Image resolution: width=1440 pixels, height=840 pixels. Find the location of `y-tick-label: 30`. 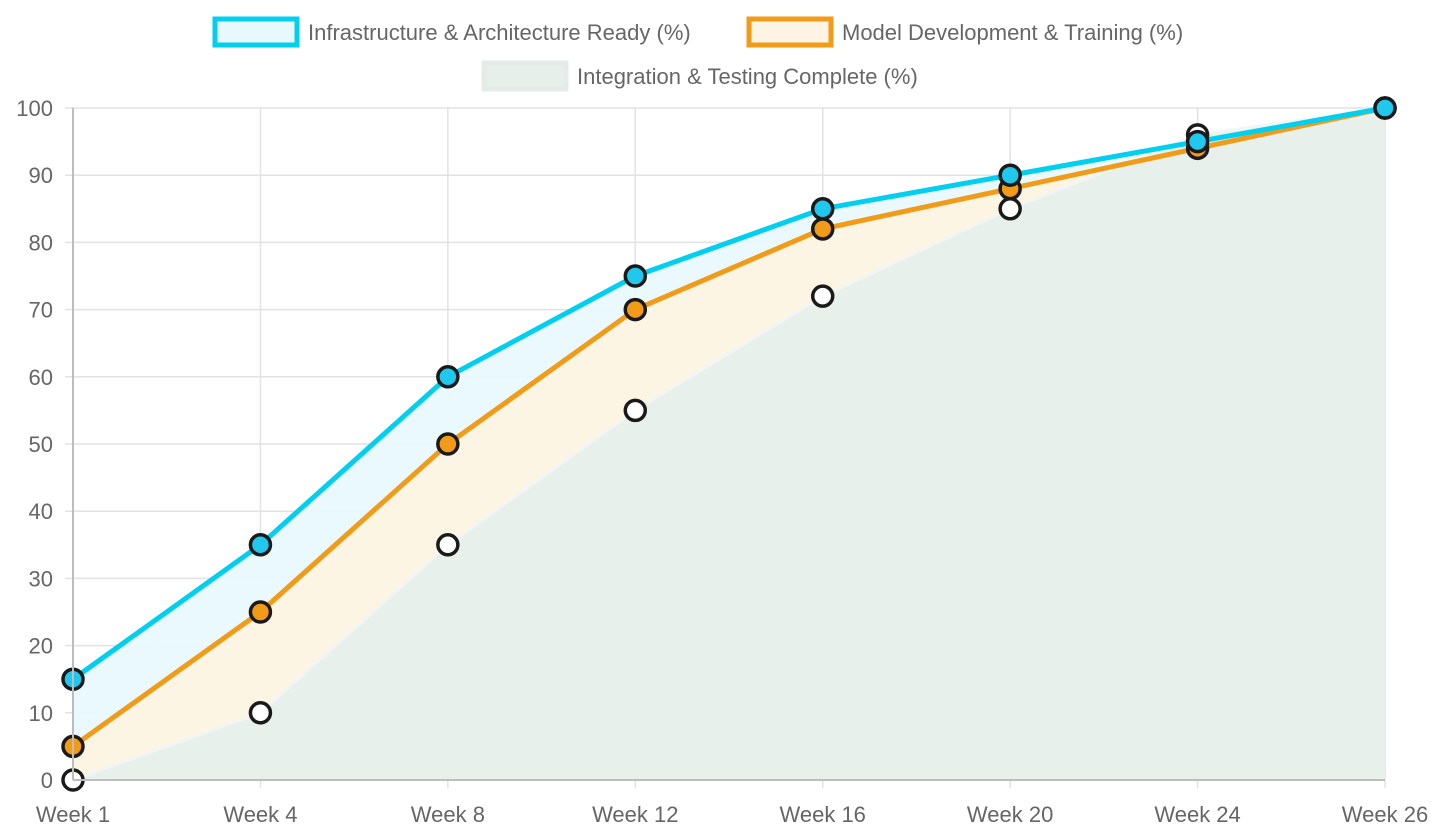

y-tick-label: 30 is located at coordinates (41, 578).